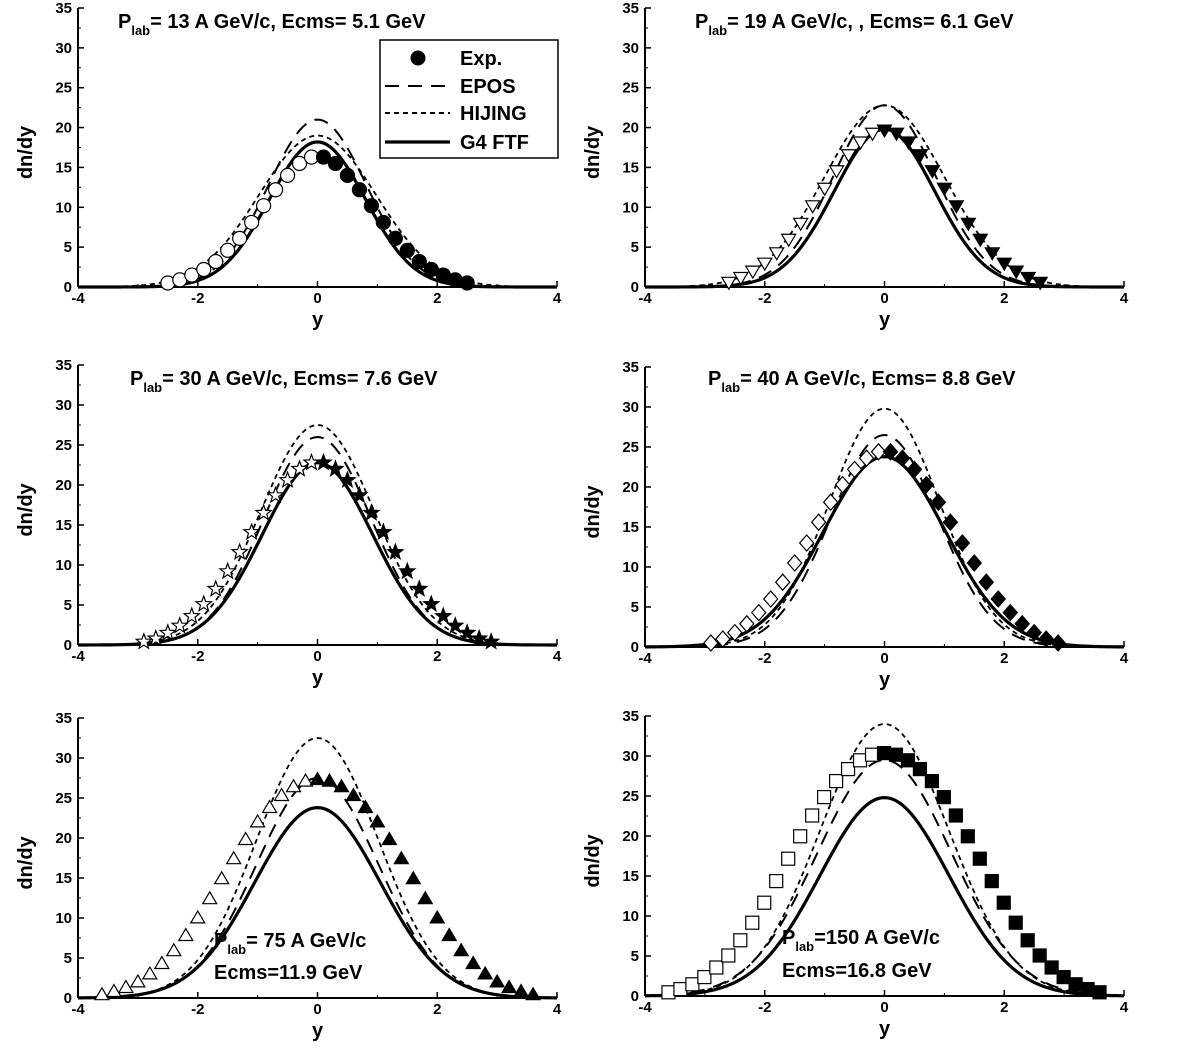 The image size is (1178, 1050). I want to click on legend-label: Exp., so click(481, 59).